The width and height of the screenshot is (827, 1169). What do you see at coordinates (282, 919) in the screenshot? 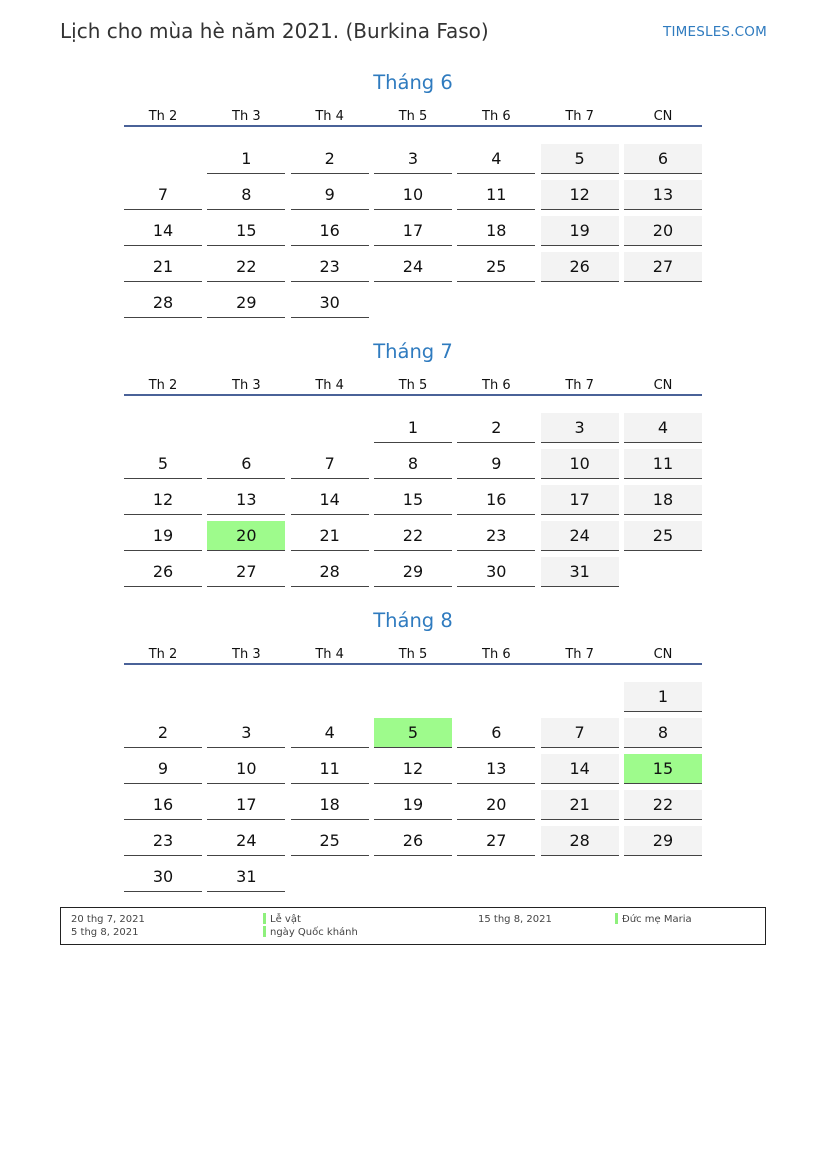
I see `legend-name: Lễ vật` at bounding box center [282, 919].